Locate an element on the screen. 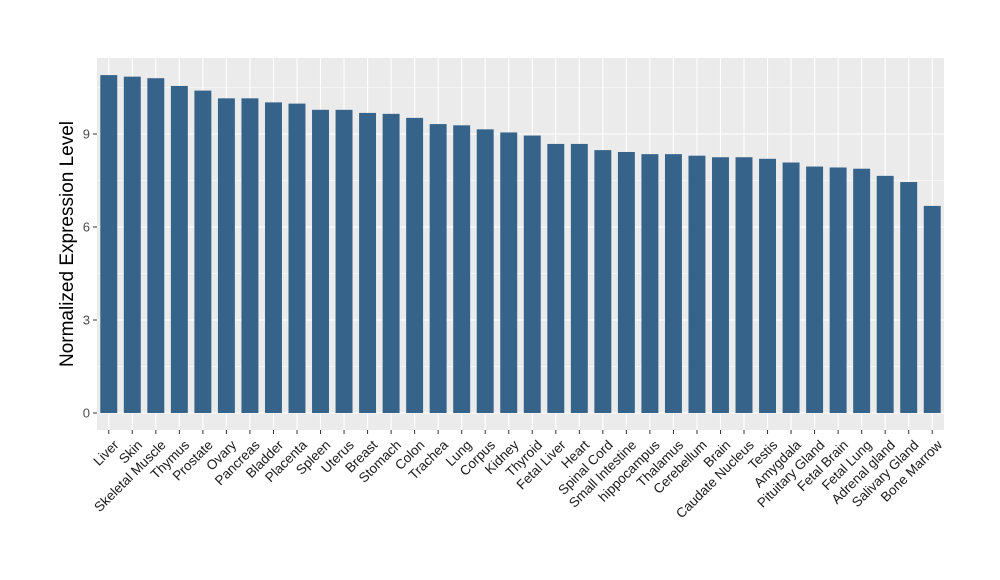 The width and height of the screenshot is (1000, 580). y-axis-title: Normalized Expression Level is located at coordinates (67, 244).